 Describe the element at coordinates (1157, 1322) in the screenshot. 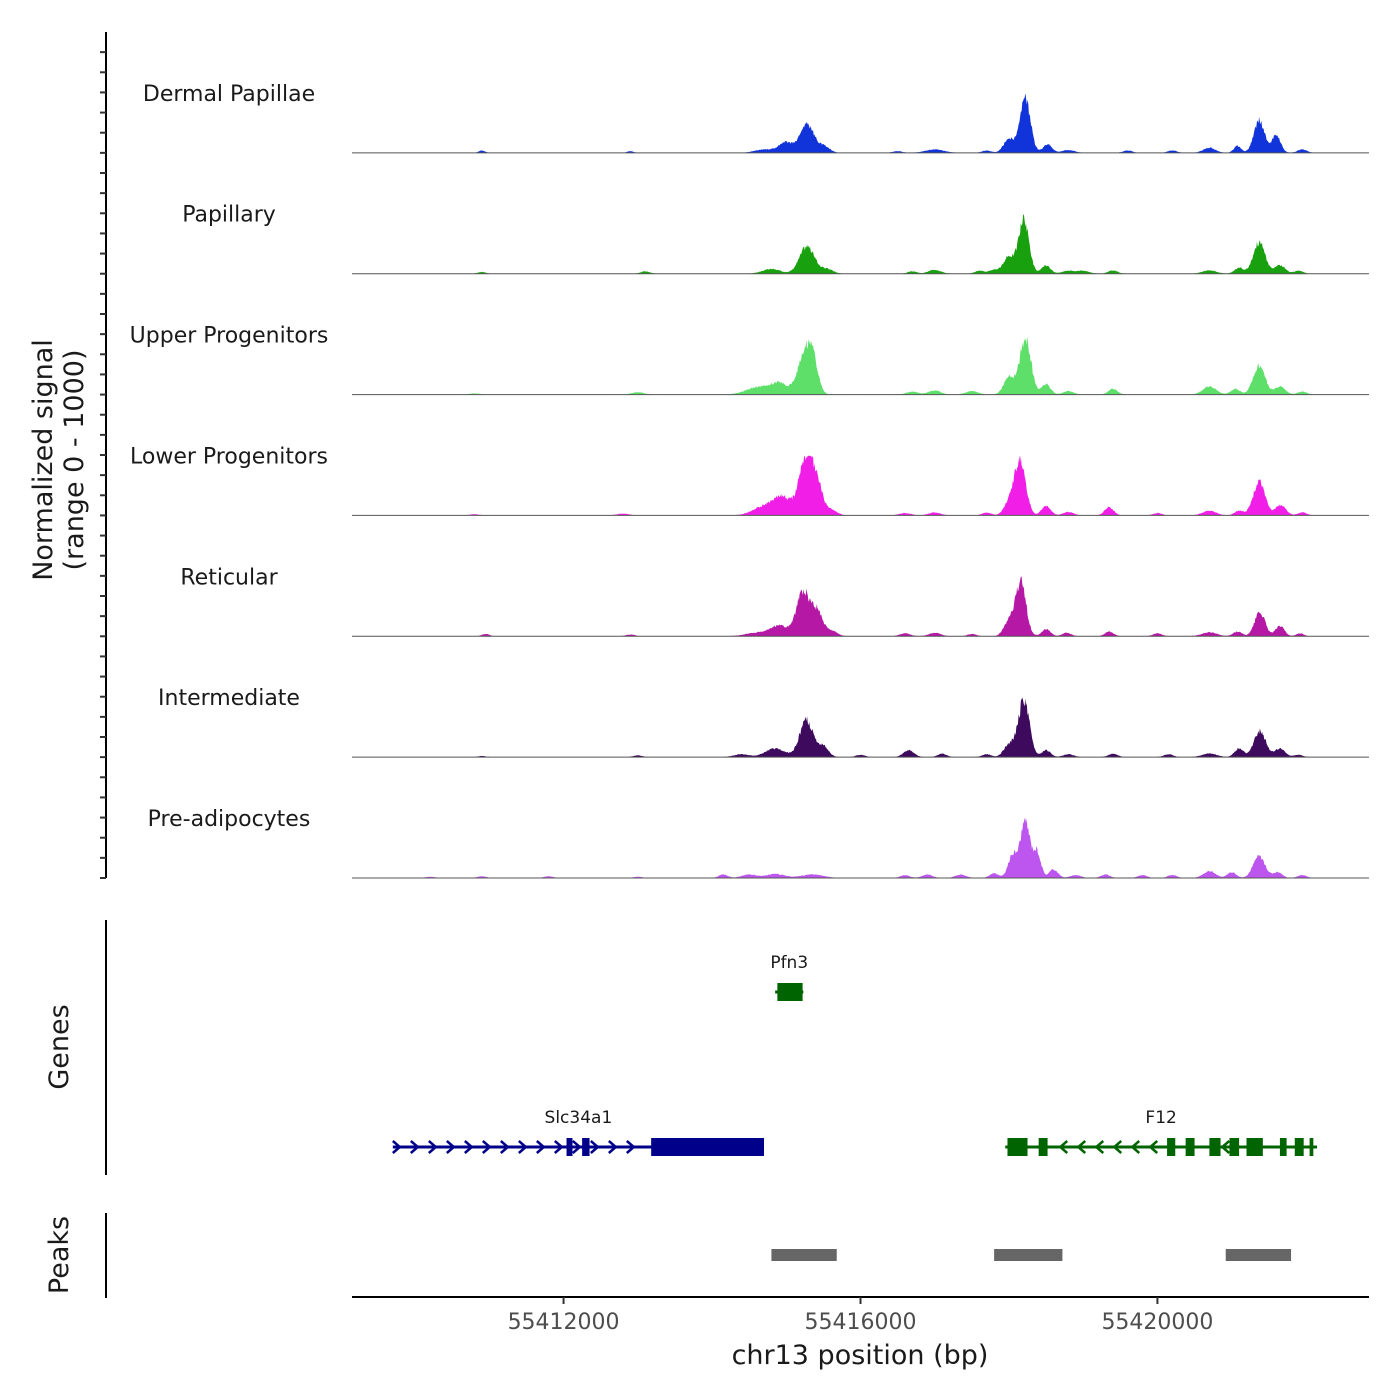

I see `x-tick-label: 55420000` at that location.